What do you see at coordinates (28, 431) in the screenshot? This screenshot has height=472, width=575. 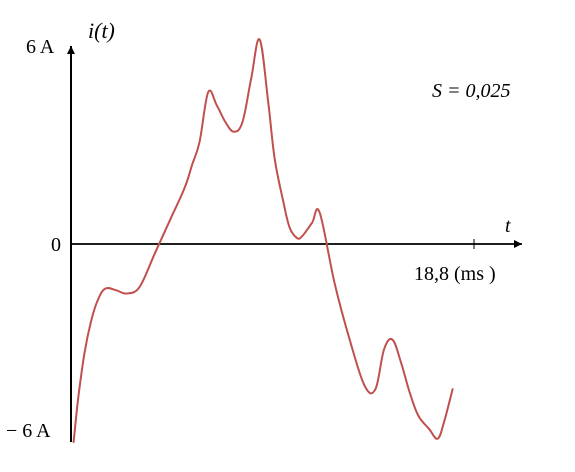 I see `y-tick-bottom: − 6 A` at bounding box center [28, 431].